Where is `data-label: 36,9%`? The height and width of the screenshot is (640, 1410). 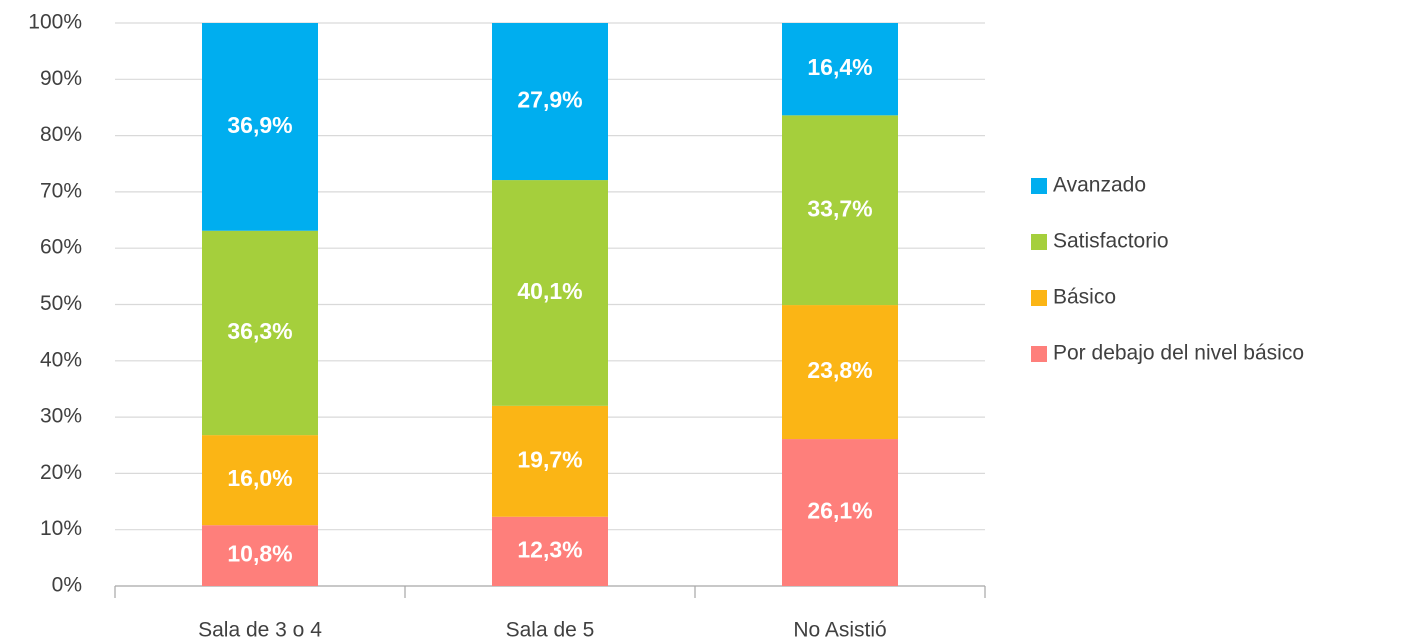
data-label: 36,9% is located at coordinates (259, 125).